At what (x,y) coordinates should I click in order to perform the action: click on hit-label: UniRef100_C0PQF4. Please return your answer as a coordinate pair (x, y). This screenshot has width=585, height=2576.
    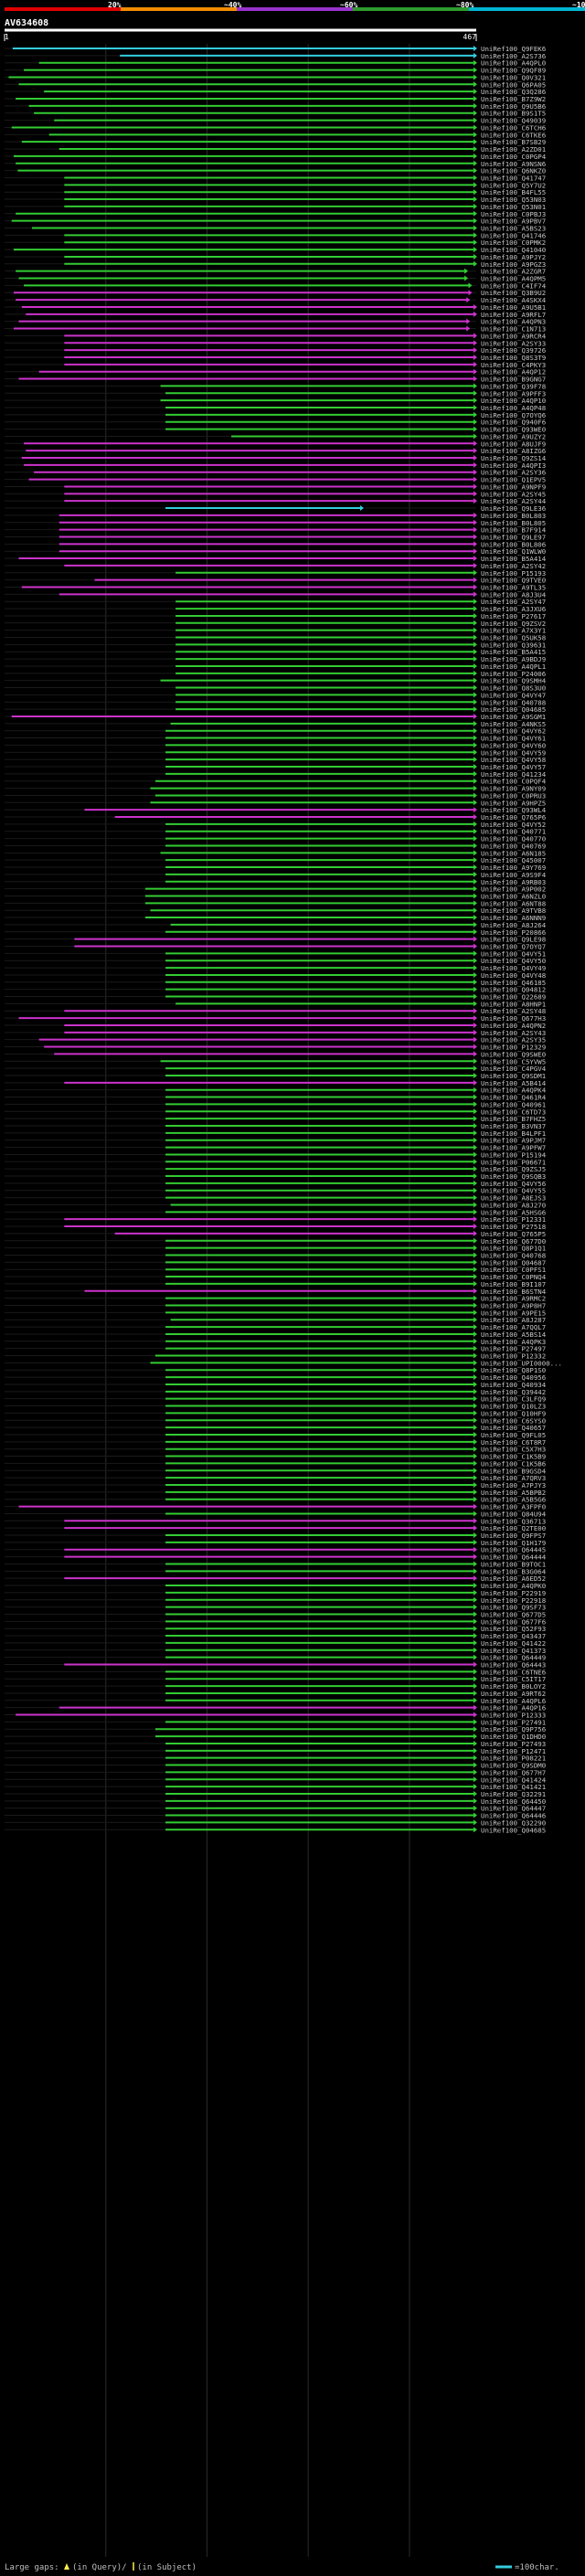
    Looking at the image, I should click on (514, 782).